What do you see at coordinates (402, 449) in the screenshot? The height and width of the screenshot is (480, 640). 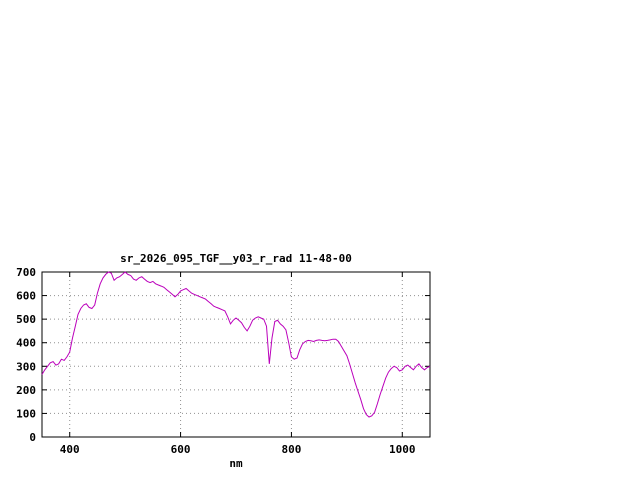 I see `x-tick-label: 1000` at bounding box center [402, 449].